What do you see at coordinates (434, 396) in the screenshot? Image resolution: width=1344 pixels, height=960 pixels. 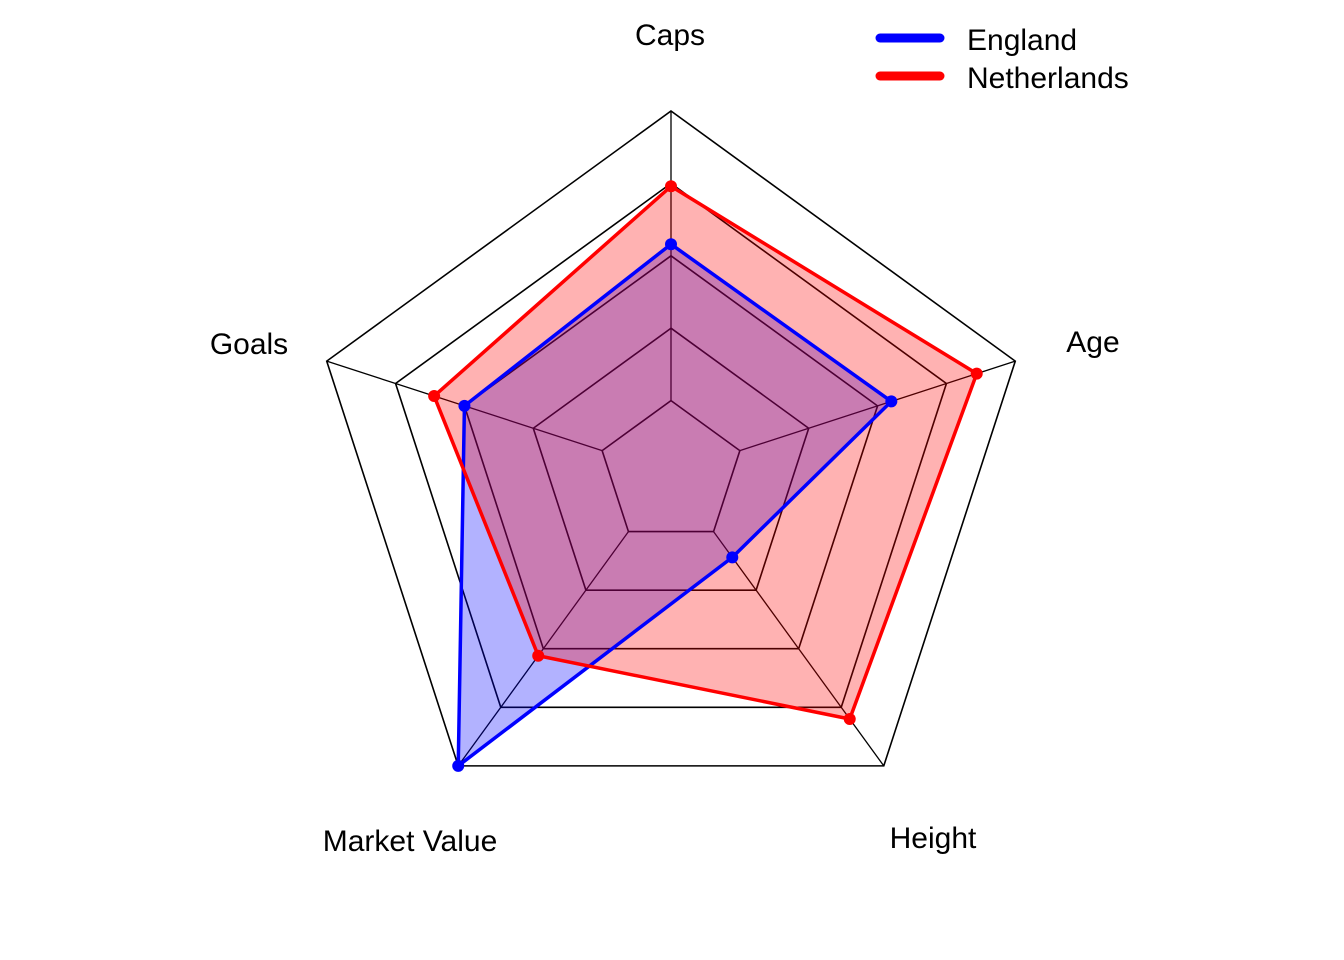 I see `series-point-netherlands-goals` at bounding box center [434, 396].